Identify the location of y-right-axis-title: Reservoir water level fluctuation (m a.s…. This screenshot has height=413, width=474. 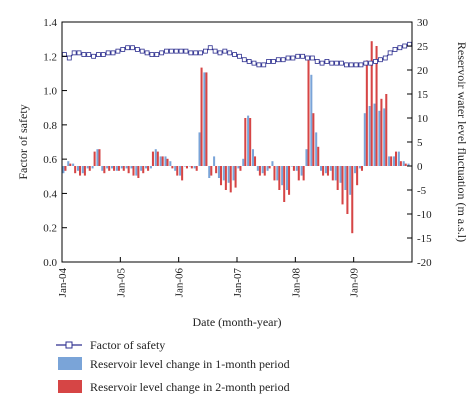
(462, 142).